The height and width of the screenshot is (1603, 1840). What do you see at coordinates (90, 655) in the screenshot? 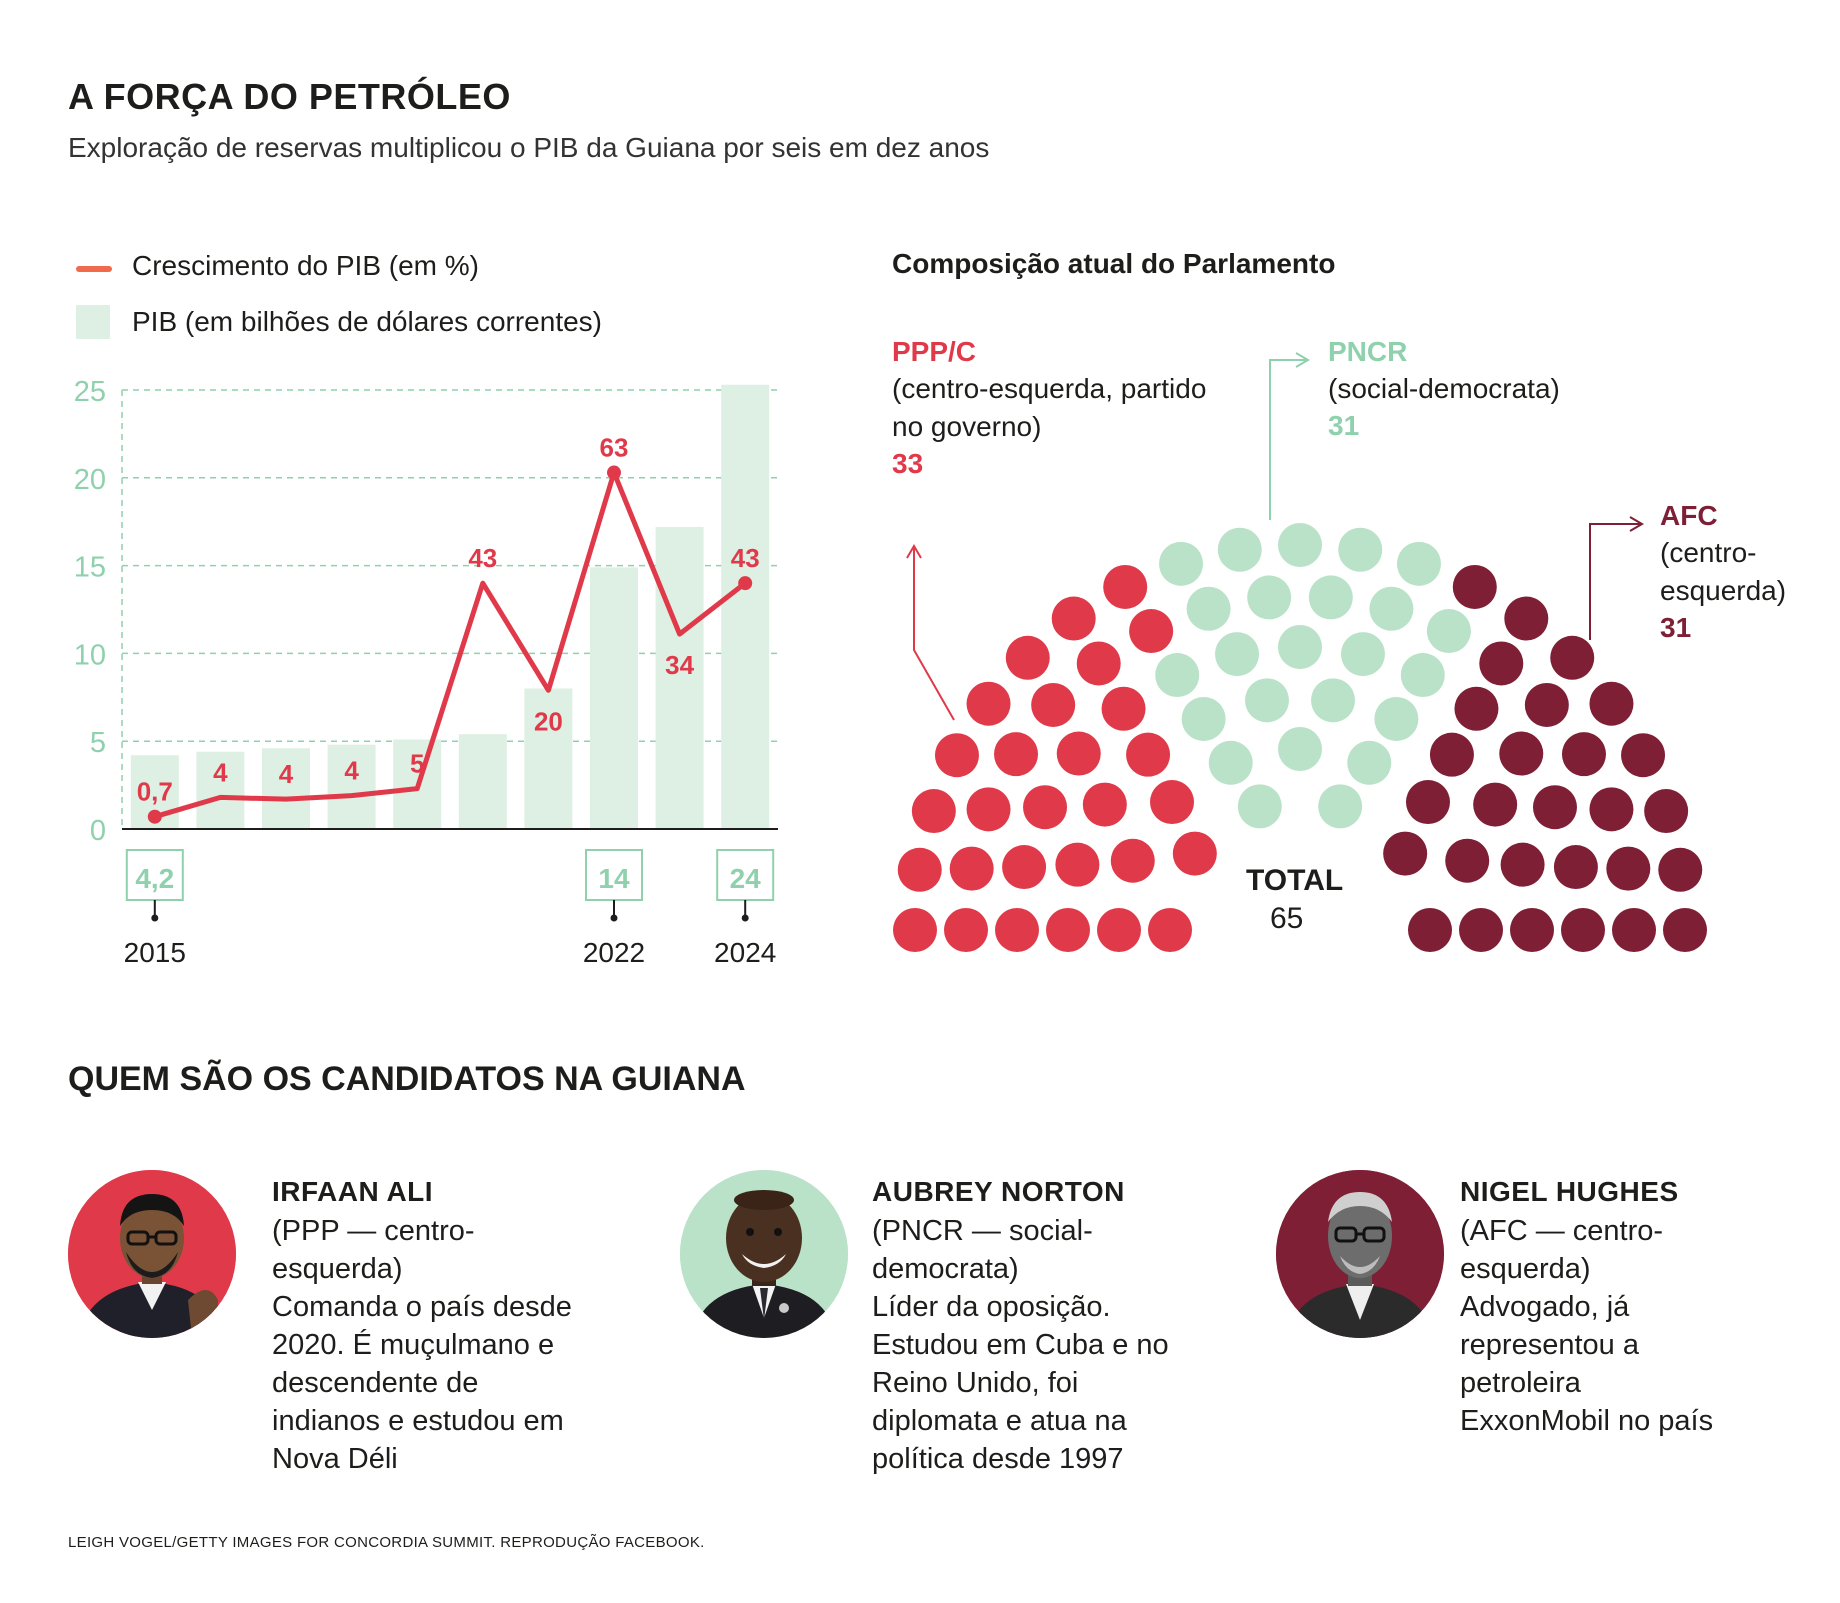
I see `y-tick-label: 10` at bounding box center [90, 655].